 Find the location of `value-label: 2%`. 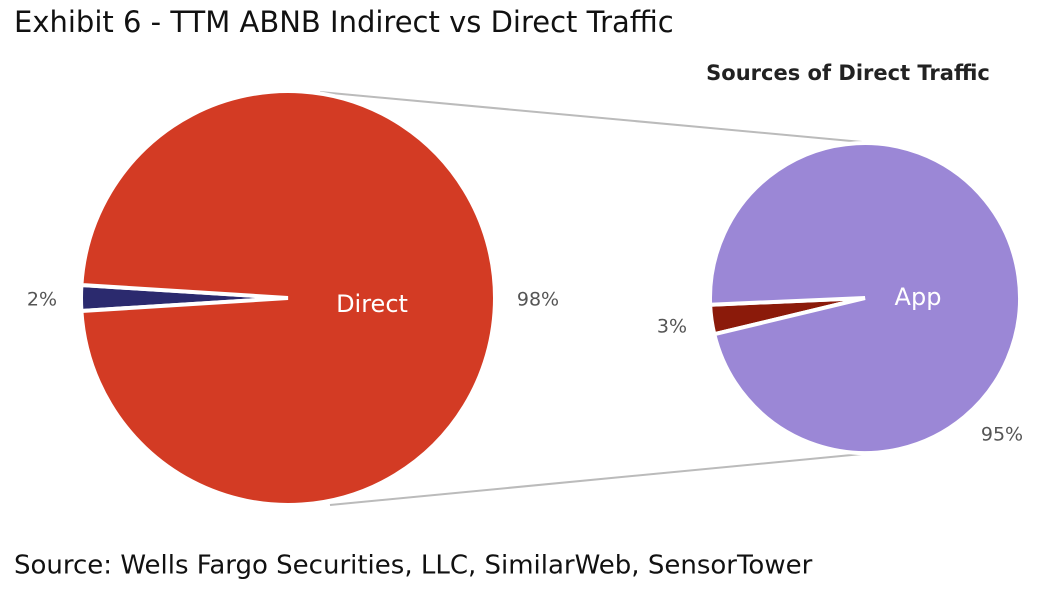

value-label: 2% is located at coordinates (42, 300).